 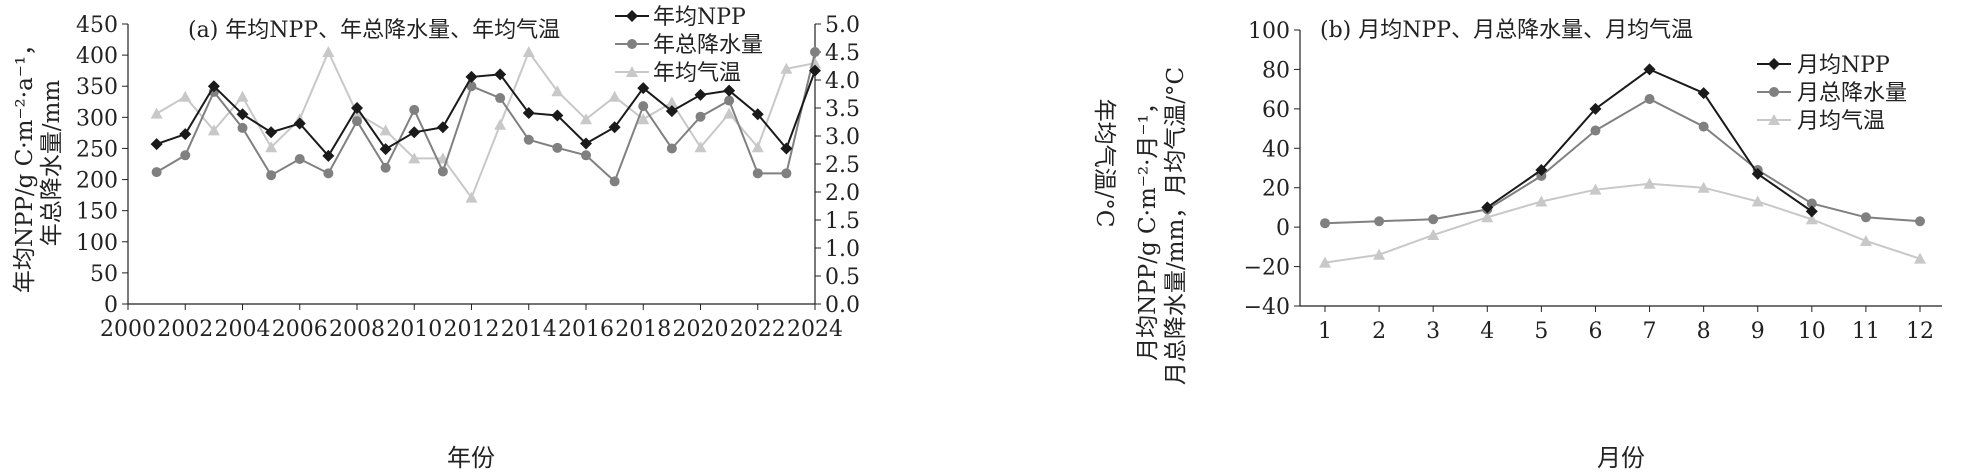 What do you see at coordinates (1267, 268) in the screenshot?
I see `chart-b-y-tick-label: −20` at bounding box center [1267, 268].